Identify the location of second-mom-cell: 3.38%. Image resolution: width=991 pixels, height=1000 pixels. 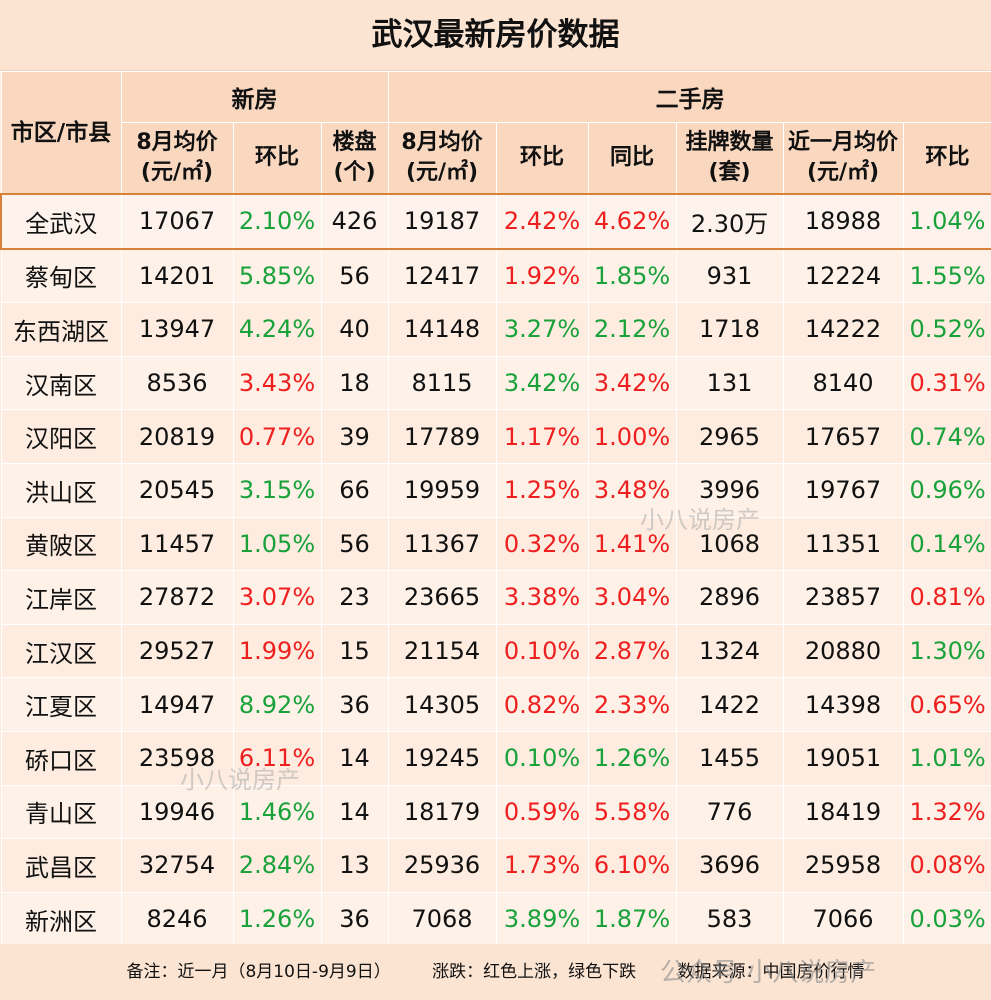
(542, 597).